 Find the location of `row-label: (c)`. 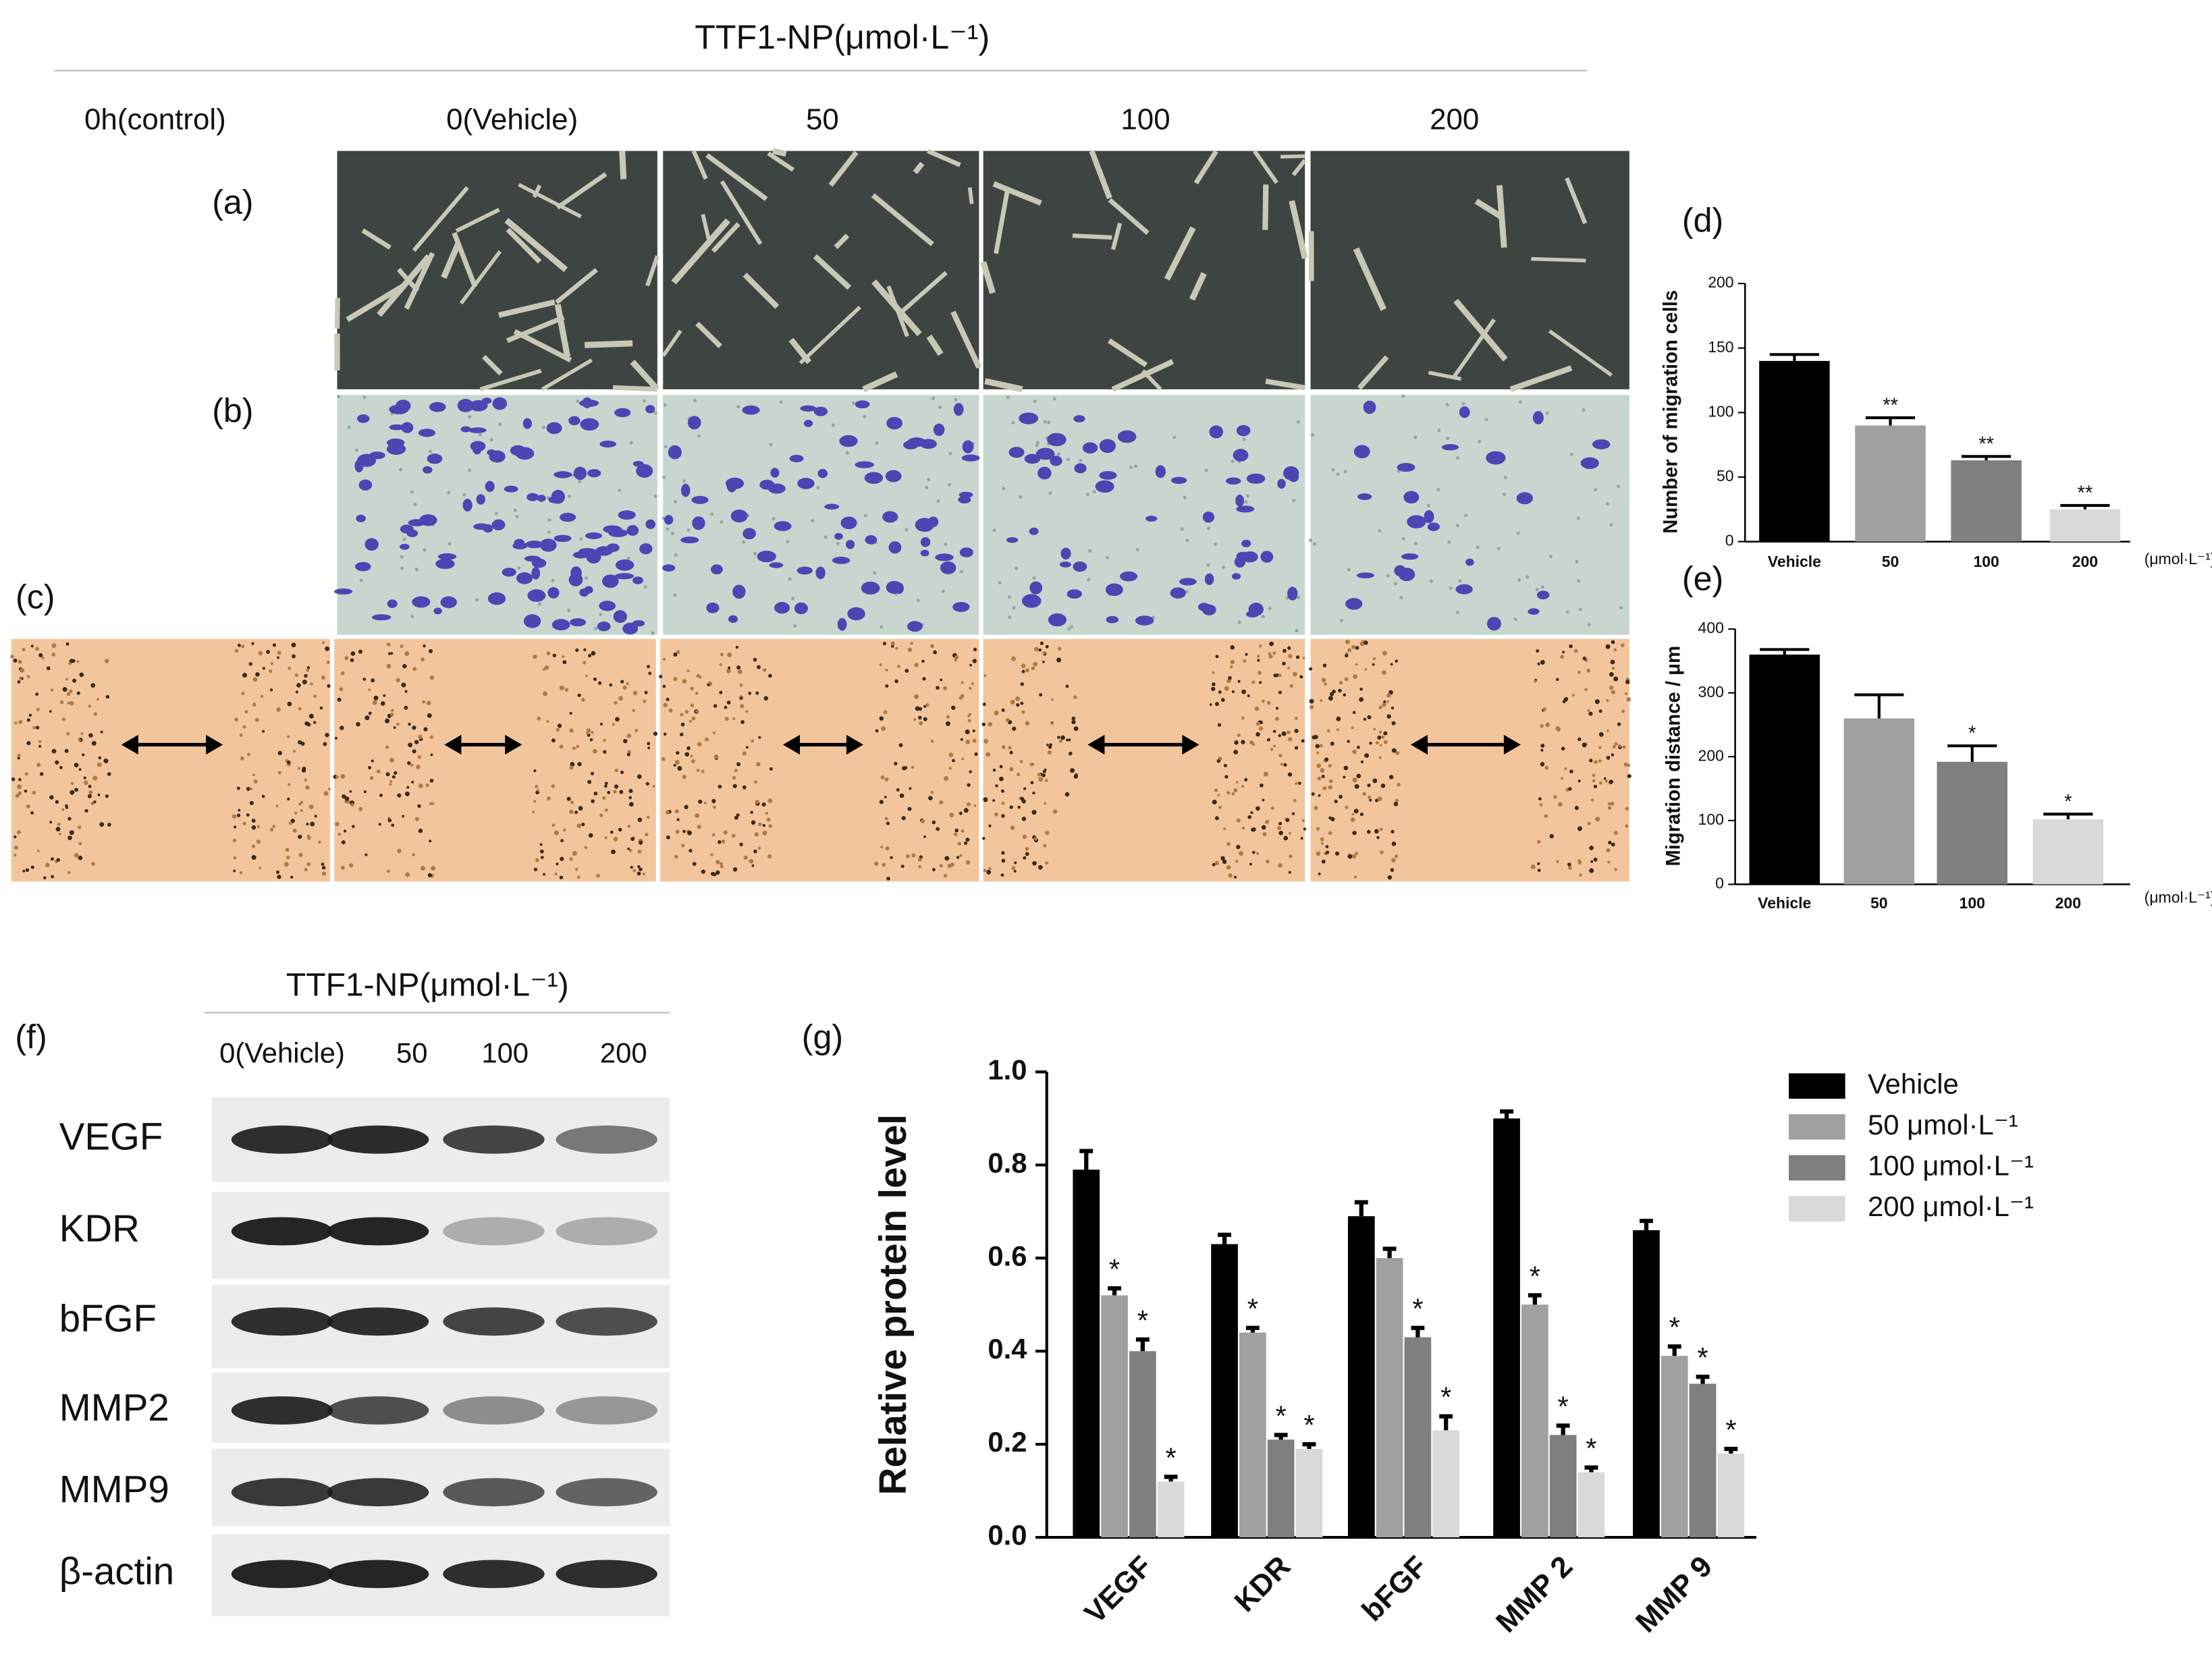

row-label: (c) is located at coordinates (35, 597).